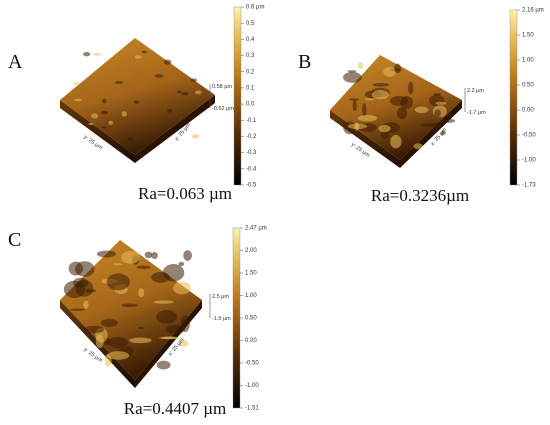 Image resolution: width=550 pixels, height=425 pixels. What do you see at coordinates (255, 8) in the screenshot?
I see `colorbar-tick-label: 0.6 µm` at bounding box center [255, 8].